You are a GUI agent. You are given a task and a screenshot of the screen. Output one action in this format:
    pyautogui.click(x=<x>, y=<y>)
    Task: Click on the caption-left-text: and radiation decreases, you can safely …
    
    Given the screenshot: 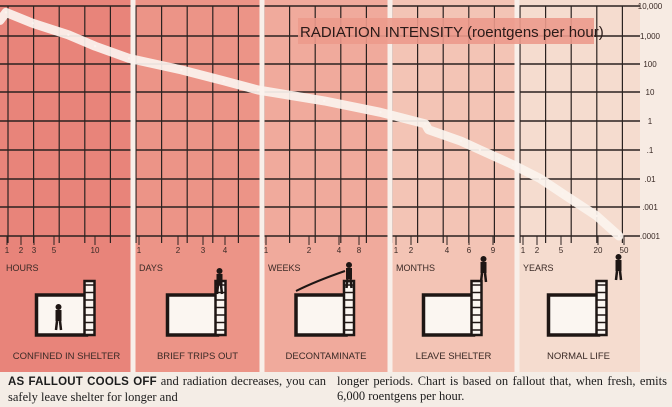 What is the action you would take?
    pyautogui.click(x=167, y=389)
    